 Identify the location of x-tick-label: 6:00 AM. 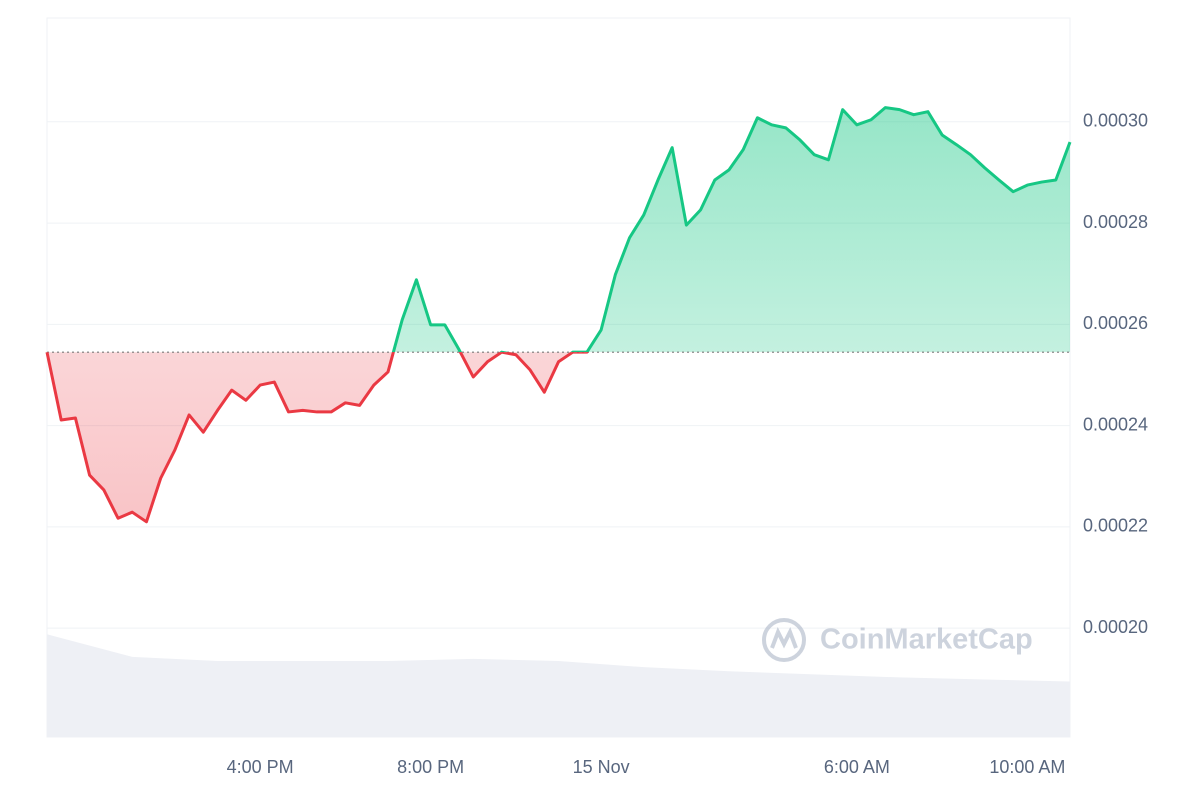
(857, 767).